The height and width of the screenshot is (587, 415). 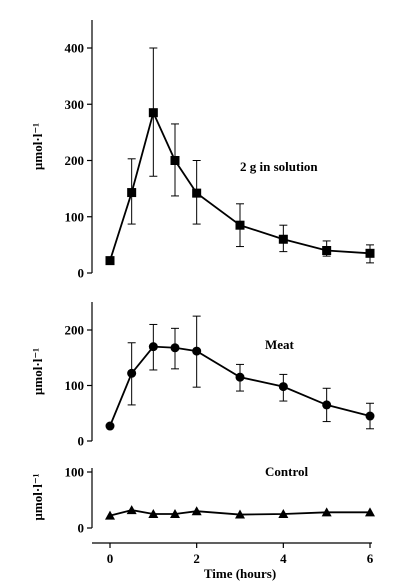 I want to click on panel-3-y-tick-label: 100, so click(x=75, y=472).